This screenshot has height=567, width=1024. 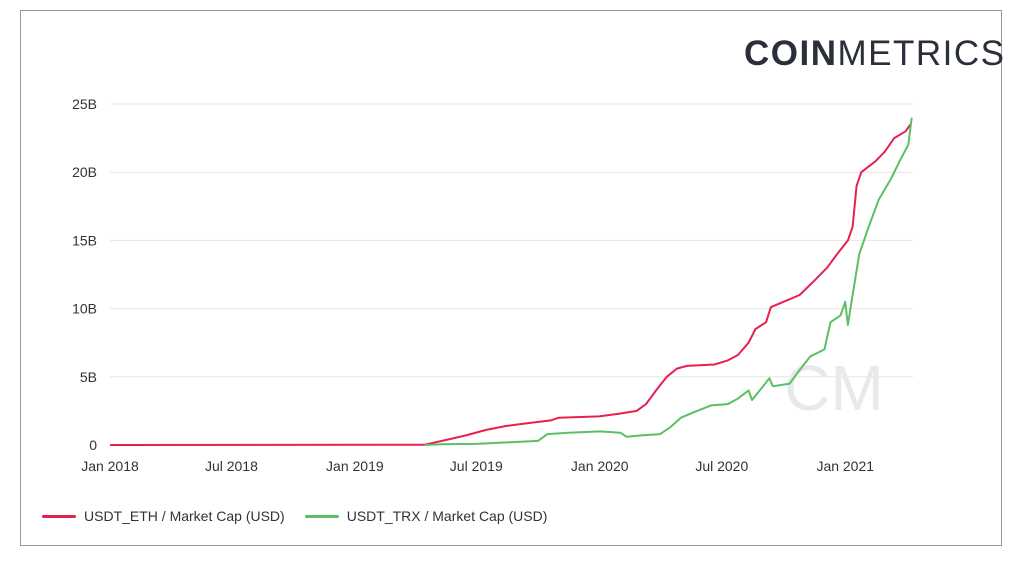 What do you see at coordinates (321, 516) in the screenshot?
I see `legend-swatch-trx` at bounding box center [321, 516].